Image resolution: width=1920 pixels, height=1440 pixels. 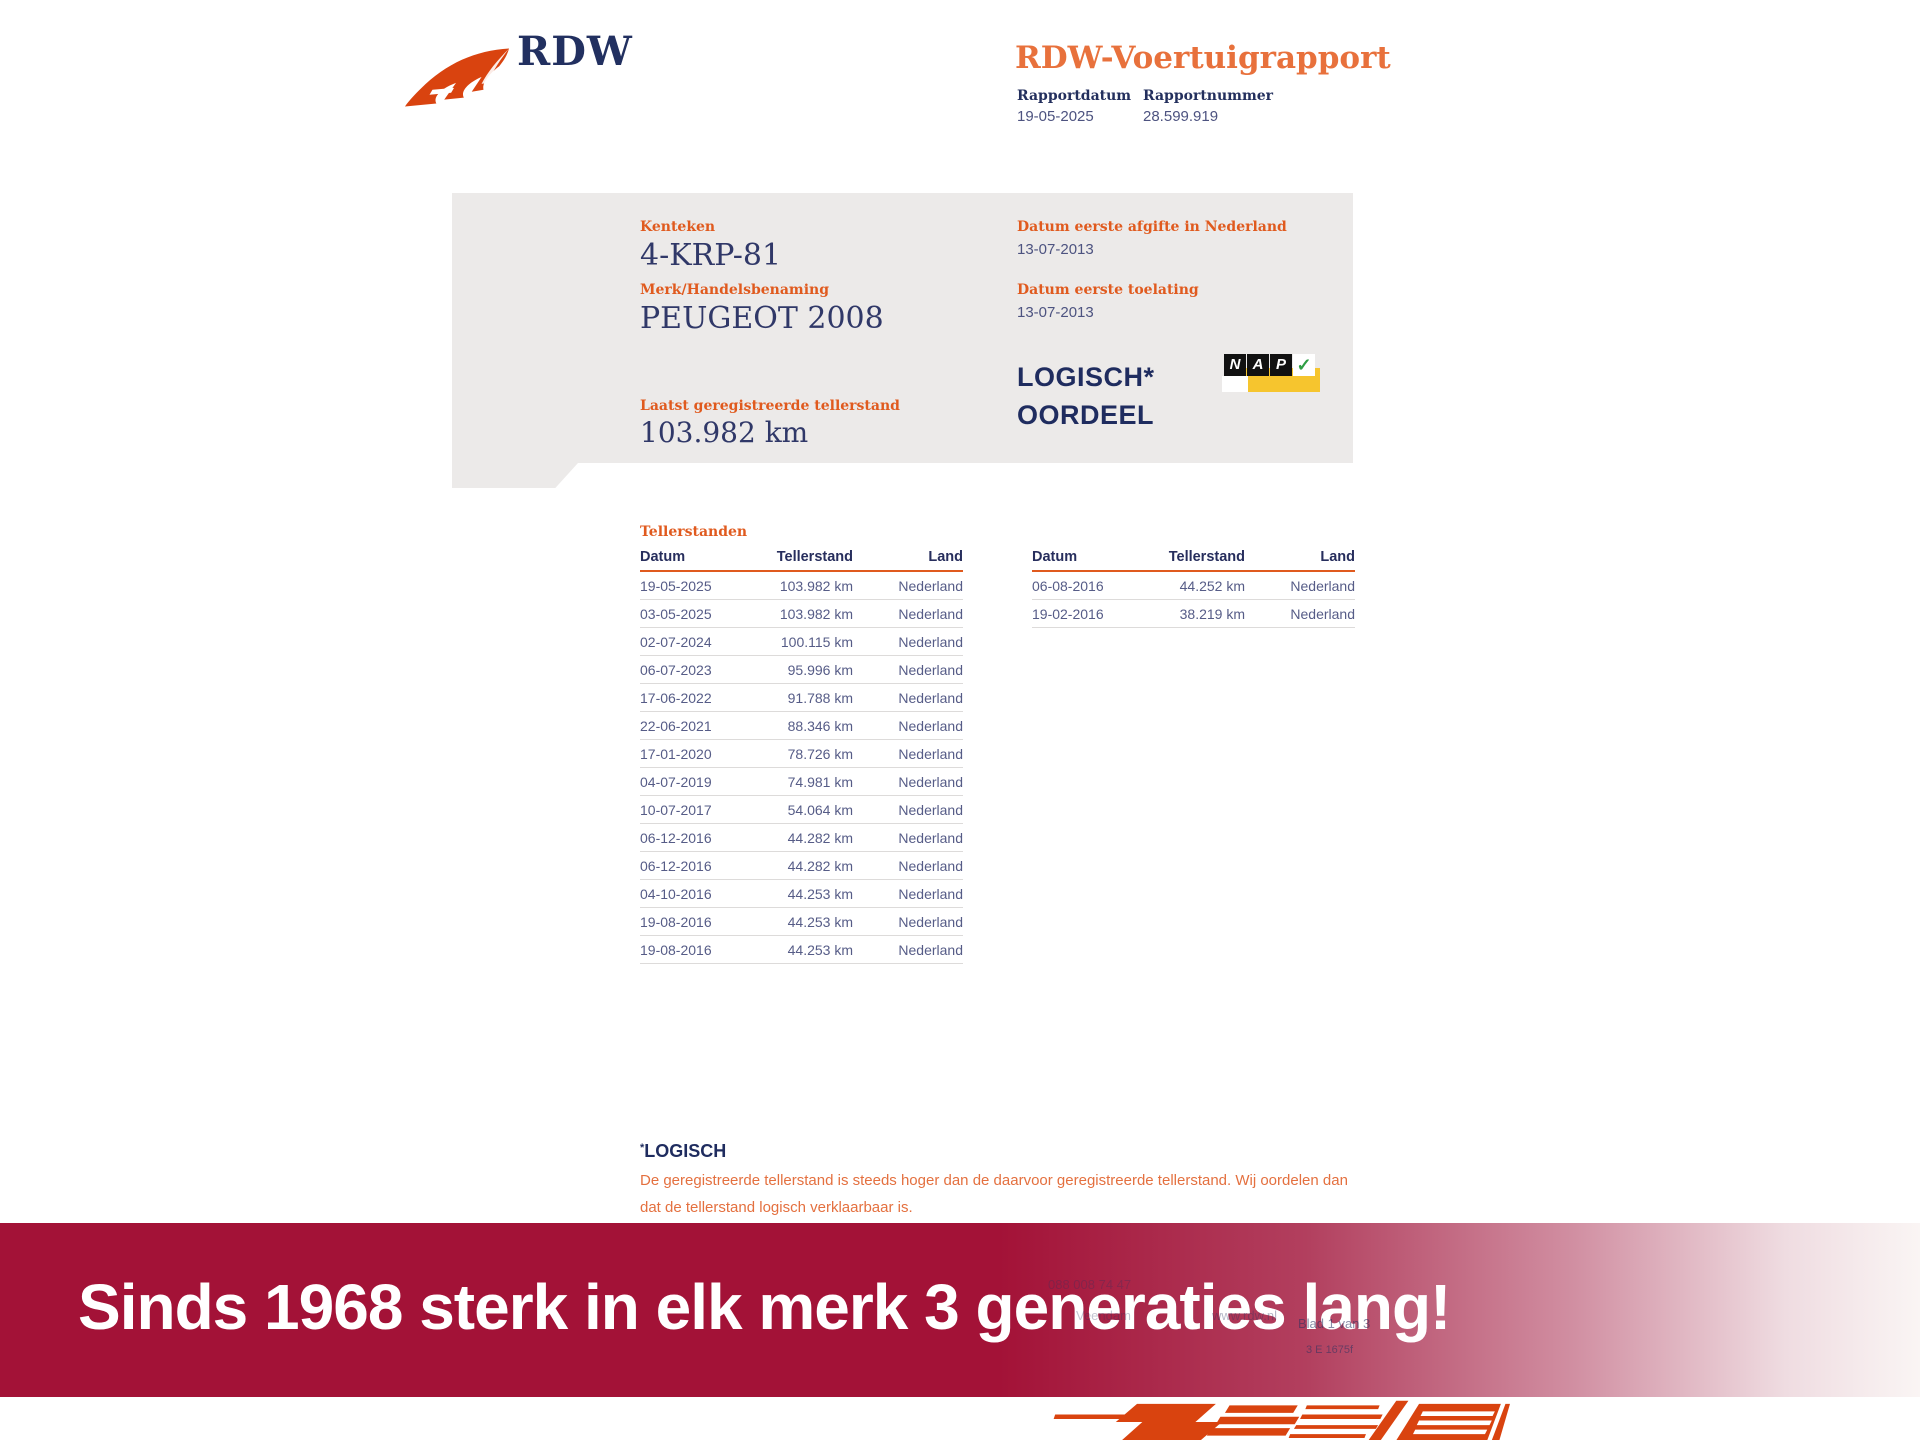 What do you see at coordinates (1212, 613) in the screenshot?
I see `cell-tellerstand: 38.219 km` at bounding box center [1212, 613].